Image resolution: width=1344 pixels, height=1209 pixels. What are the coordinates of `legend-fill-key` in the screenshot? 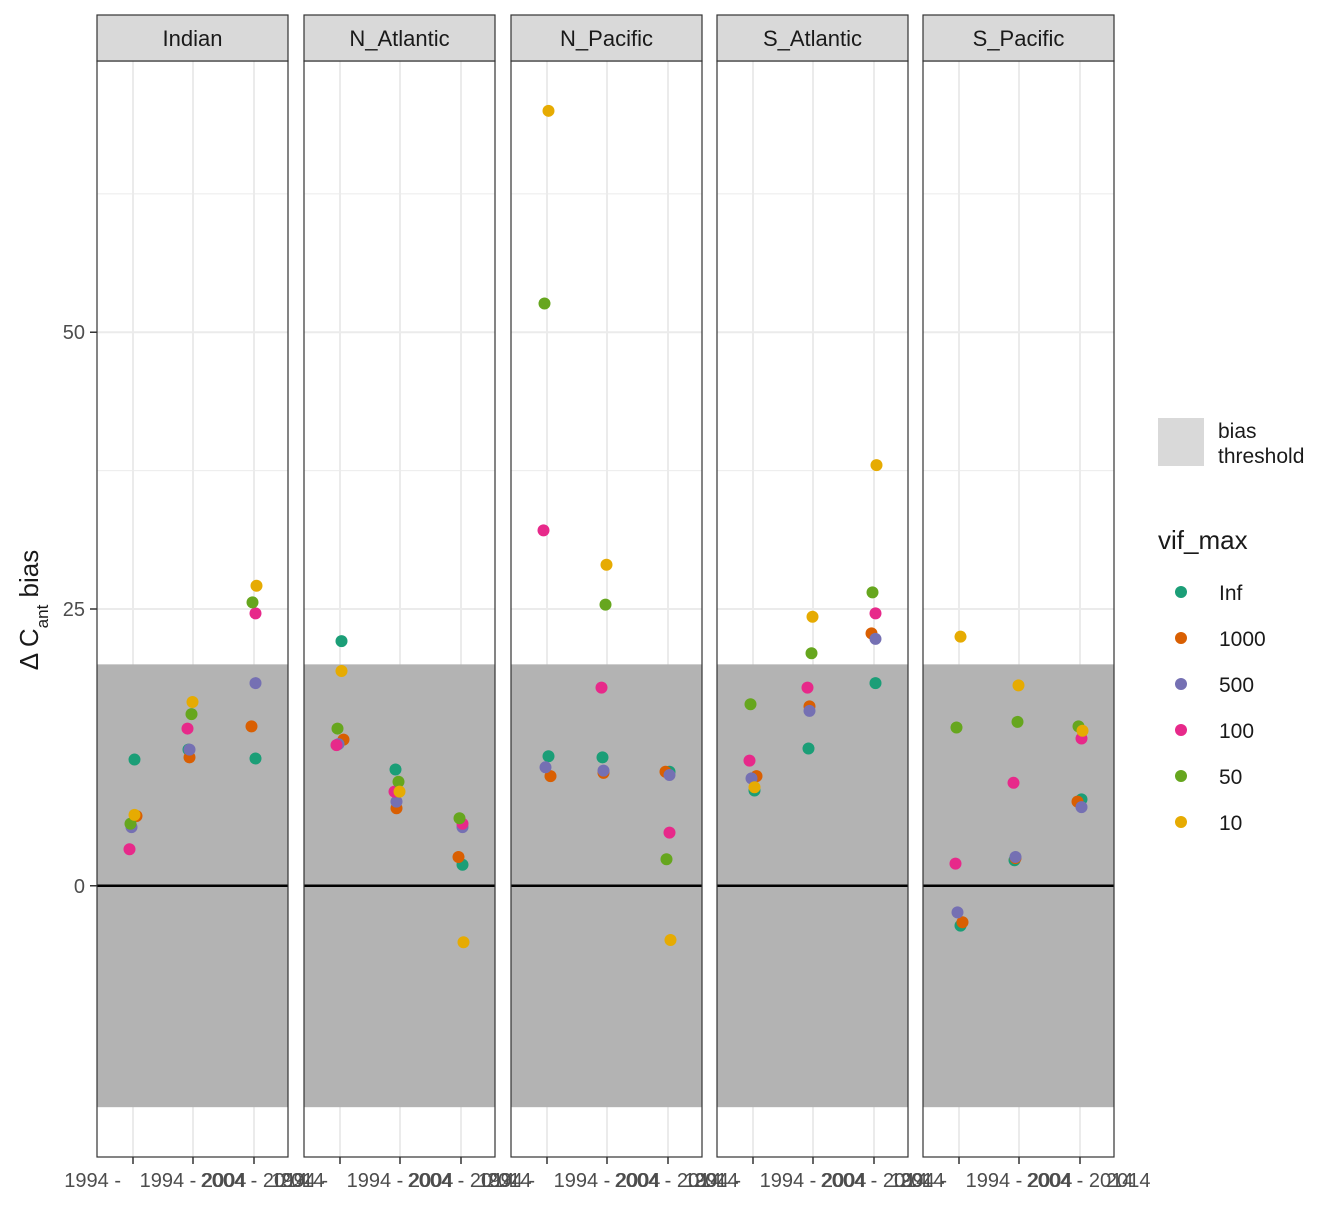 It's located at (1181, 442).